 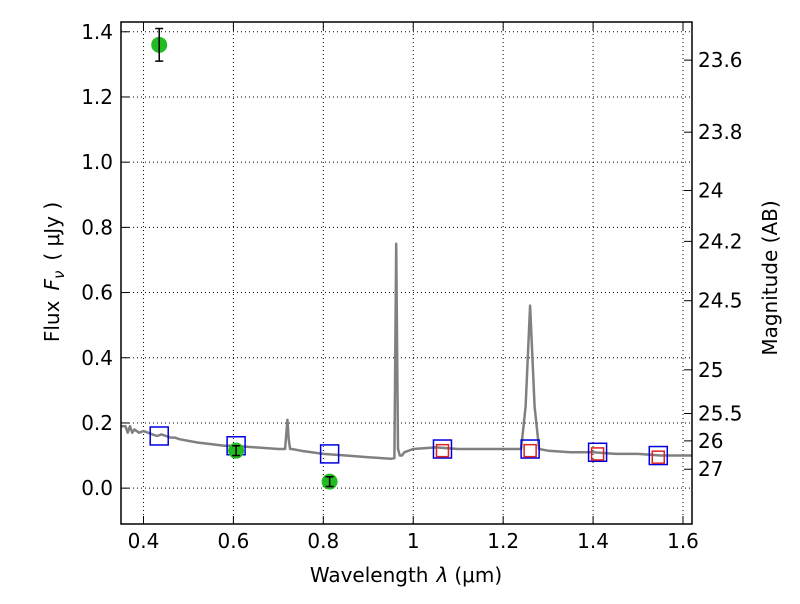 What do you see at coordinates (720, 60) in the screenshot?
I see `y2-tick-label: 23.6` at bounding box center [720, 60].